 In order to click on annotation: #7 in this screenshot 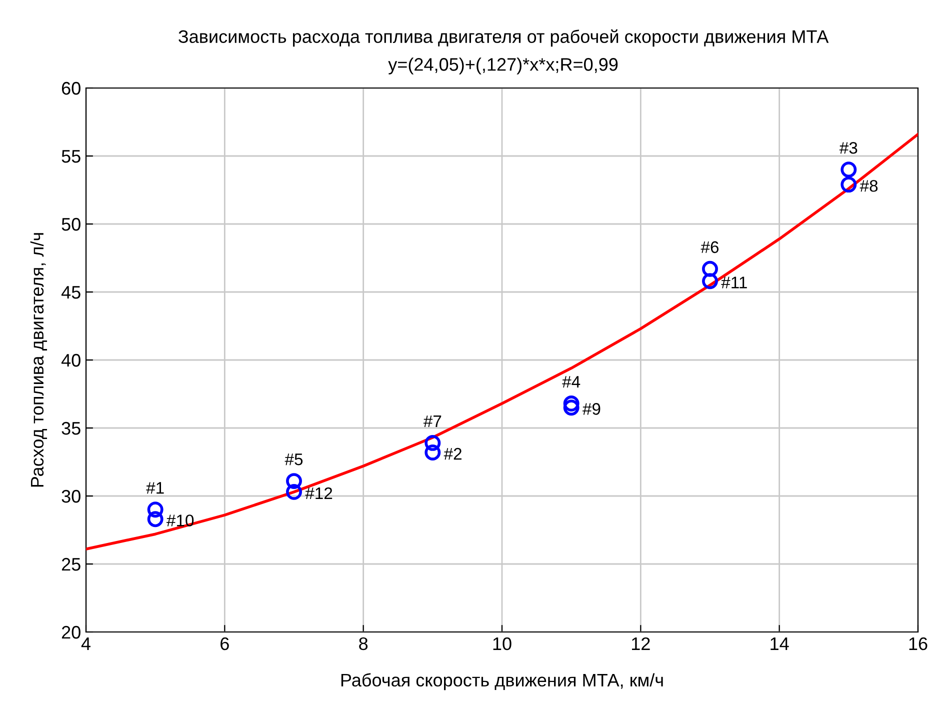, I will do `click(432, 421)`.